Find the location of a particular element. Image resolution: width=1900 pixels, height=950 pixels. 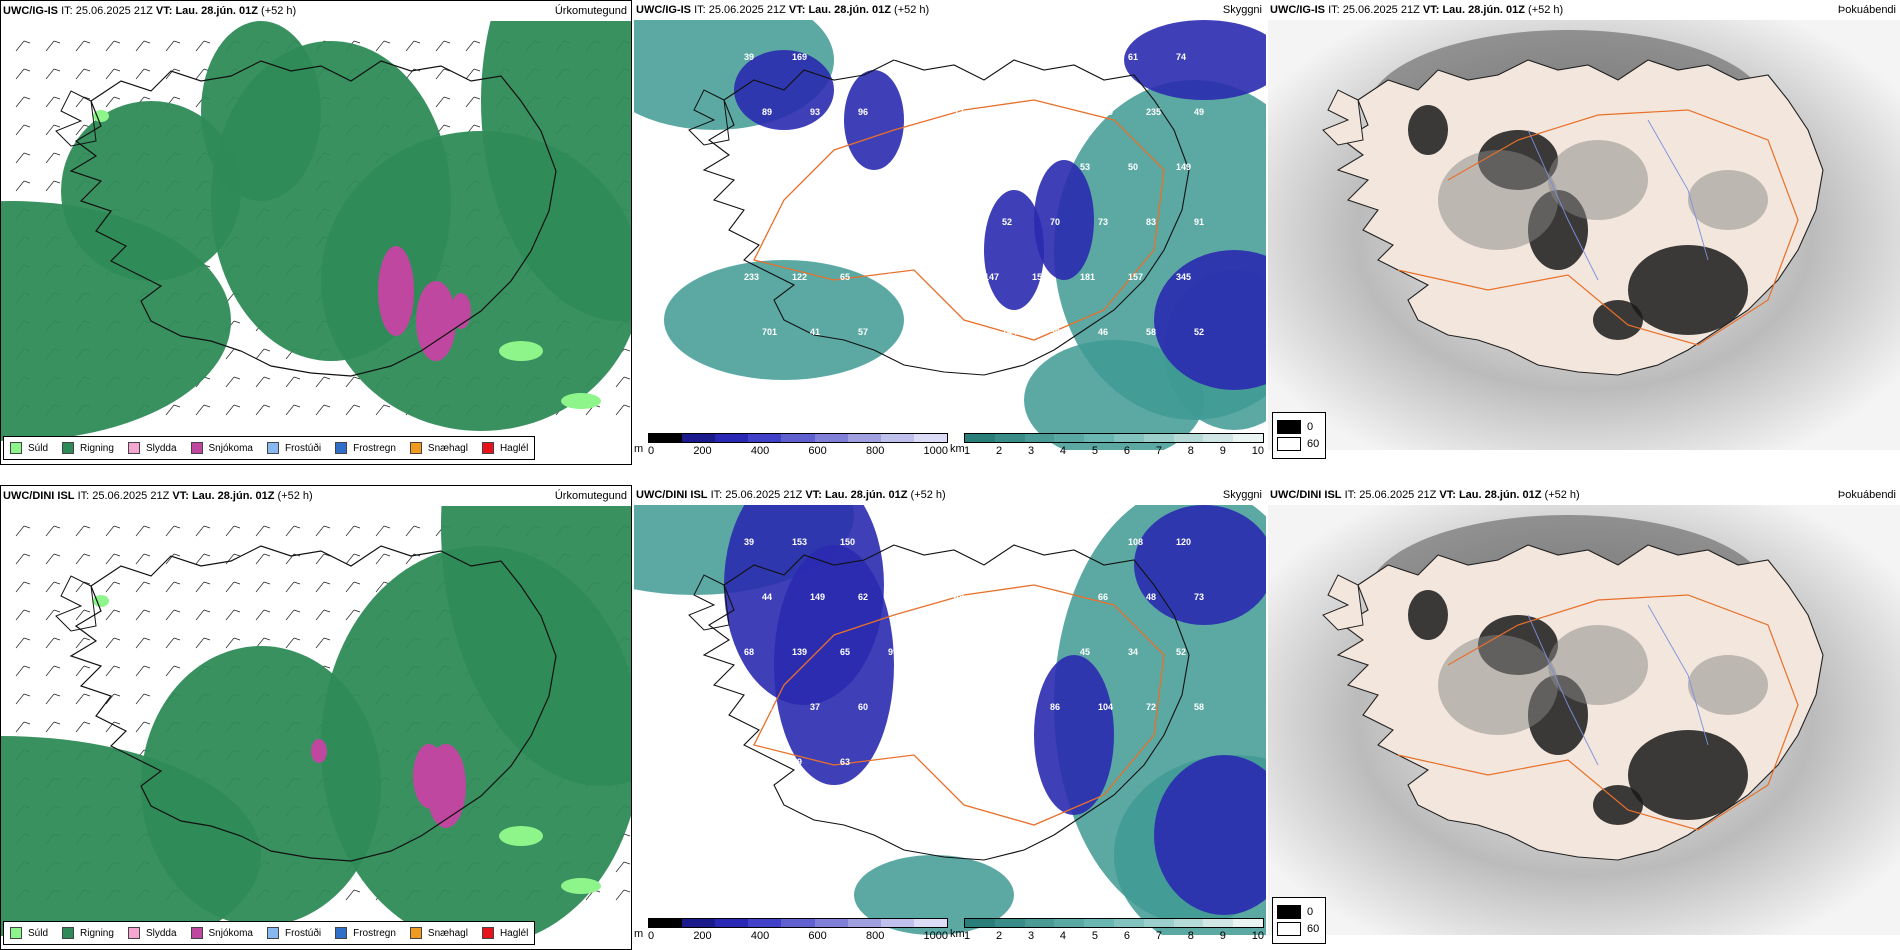

ceiling-label: 157 is located at coordinates (1135, 277).